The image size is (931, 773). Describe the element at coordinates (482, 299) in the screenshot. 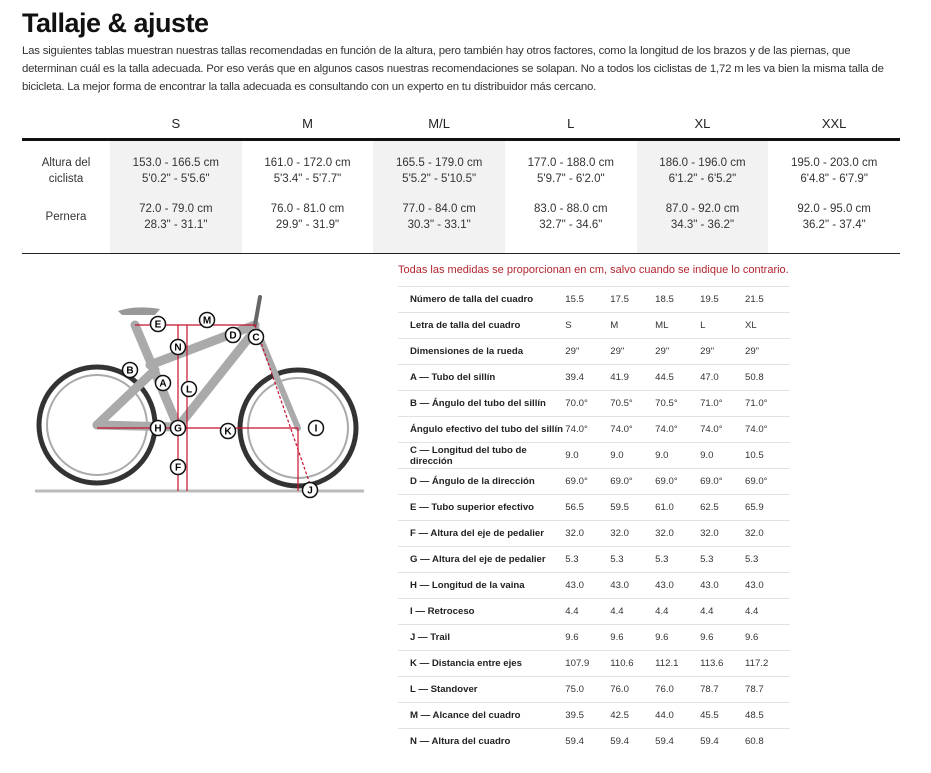

I see `geometry-label: Número de talla del cuadro` at that location.